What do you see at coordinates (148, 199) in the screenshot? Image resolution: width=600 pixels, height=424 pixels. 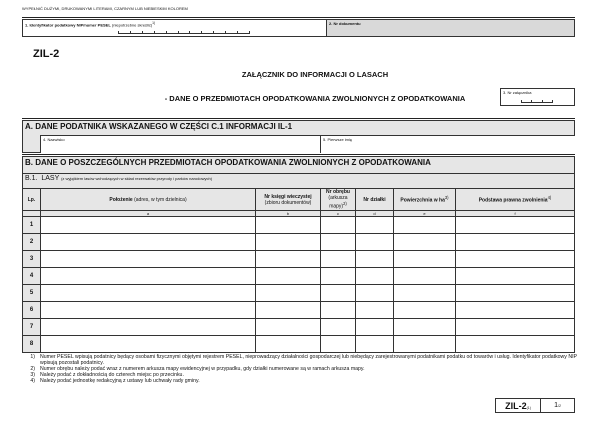 I see `col-location: Położenie (adres, w tym dzielnica)` at bounding box center [148, 199].